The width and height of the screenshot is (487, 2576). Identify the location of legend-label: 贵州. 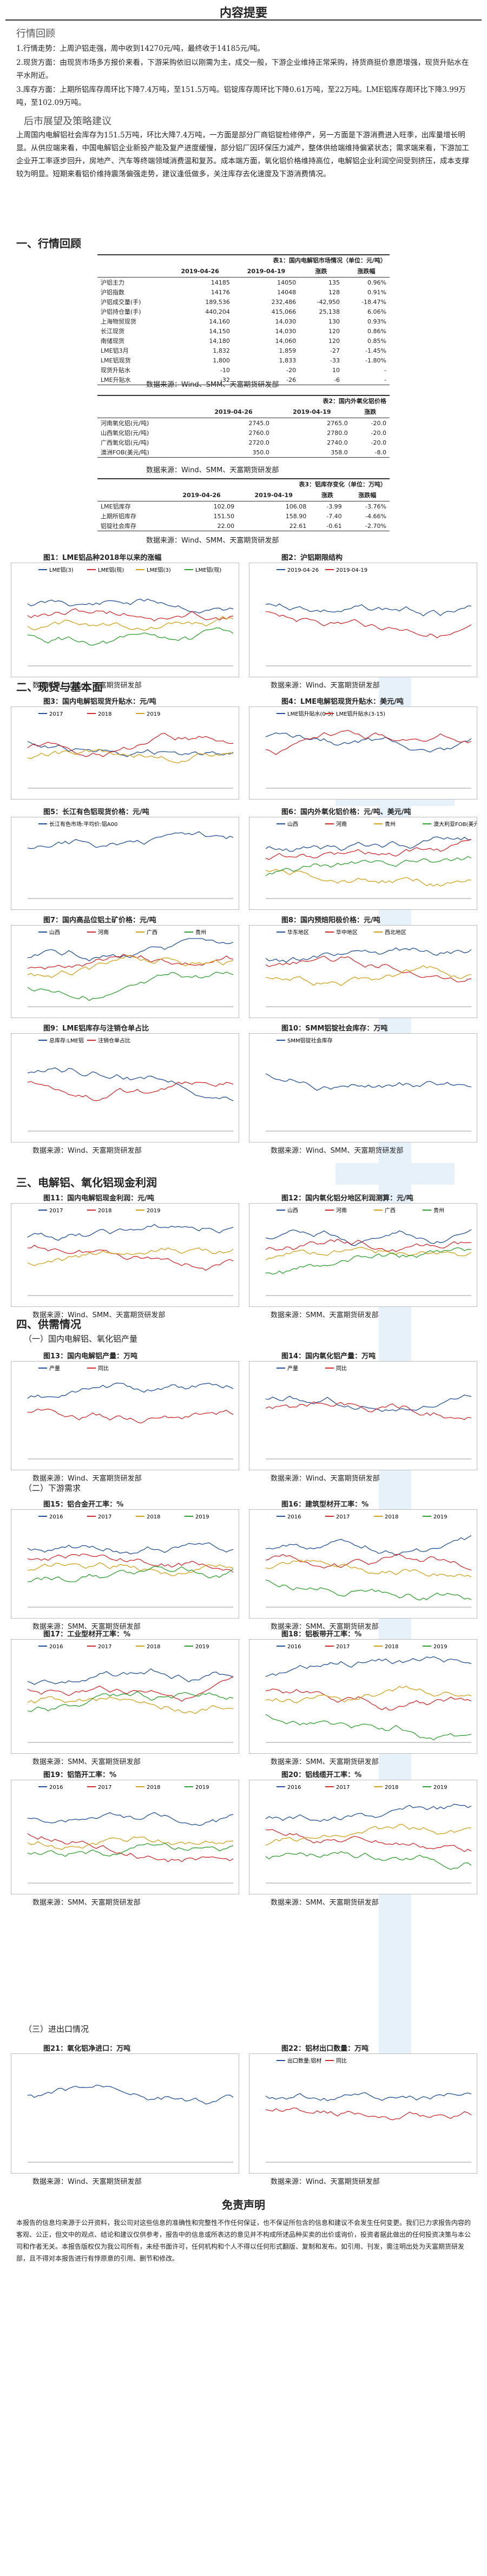
(201, 932).